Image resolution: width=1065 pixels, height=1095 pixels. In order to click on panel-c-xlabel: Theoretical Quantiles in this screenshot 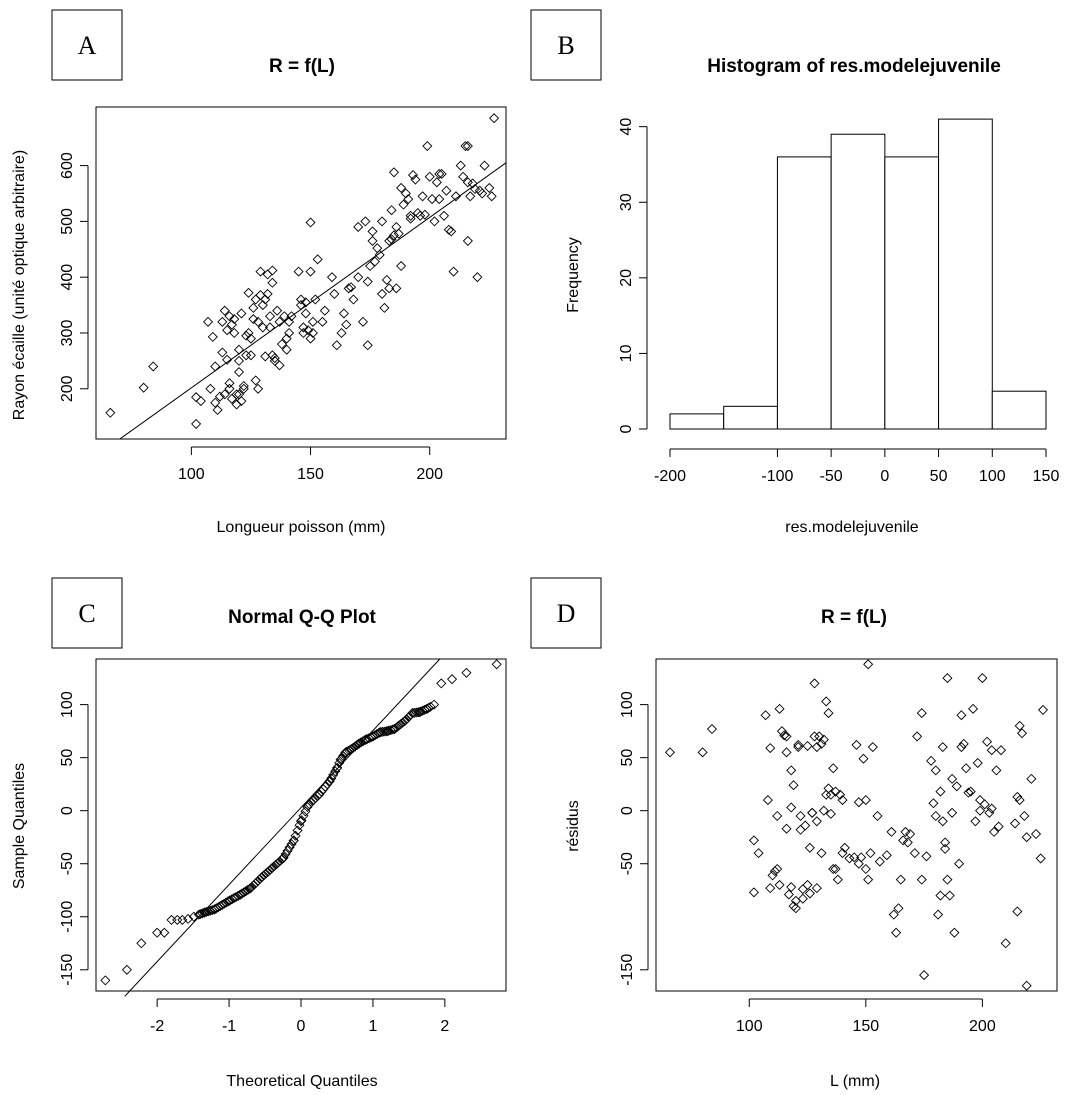, I will do `click(301, 1081)`.